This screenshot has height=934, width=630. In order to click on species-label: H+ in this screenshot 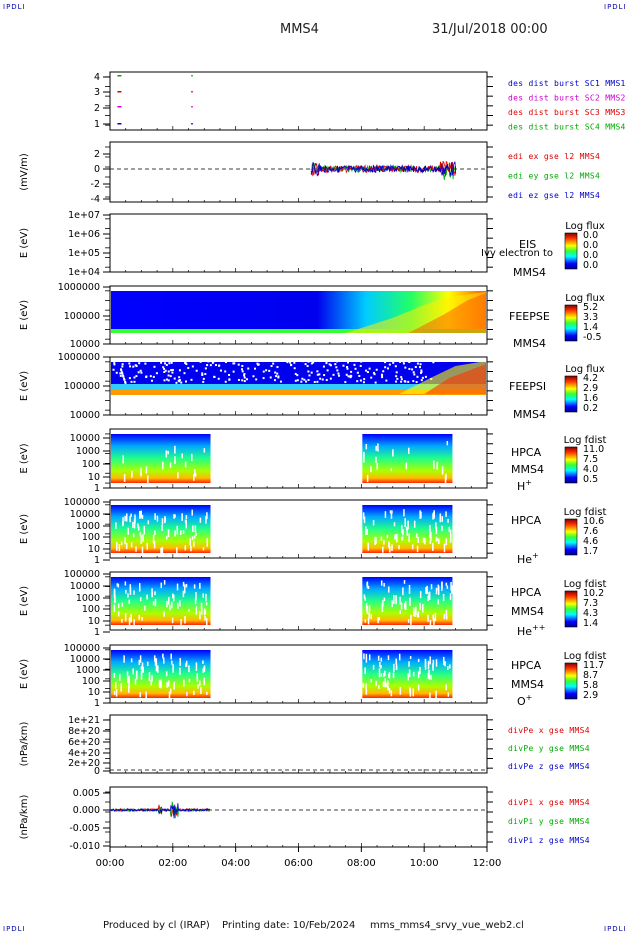, I will do `click(524, 485)`.